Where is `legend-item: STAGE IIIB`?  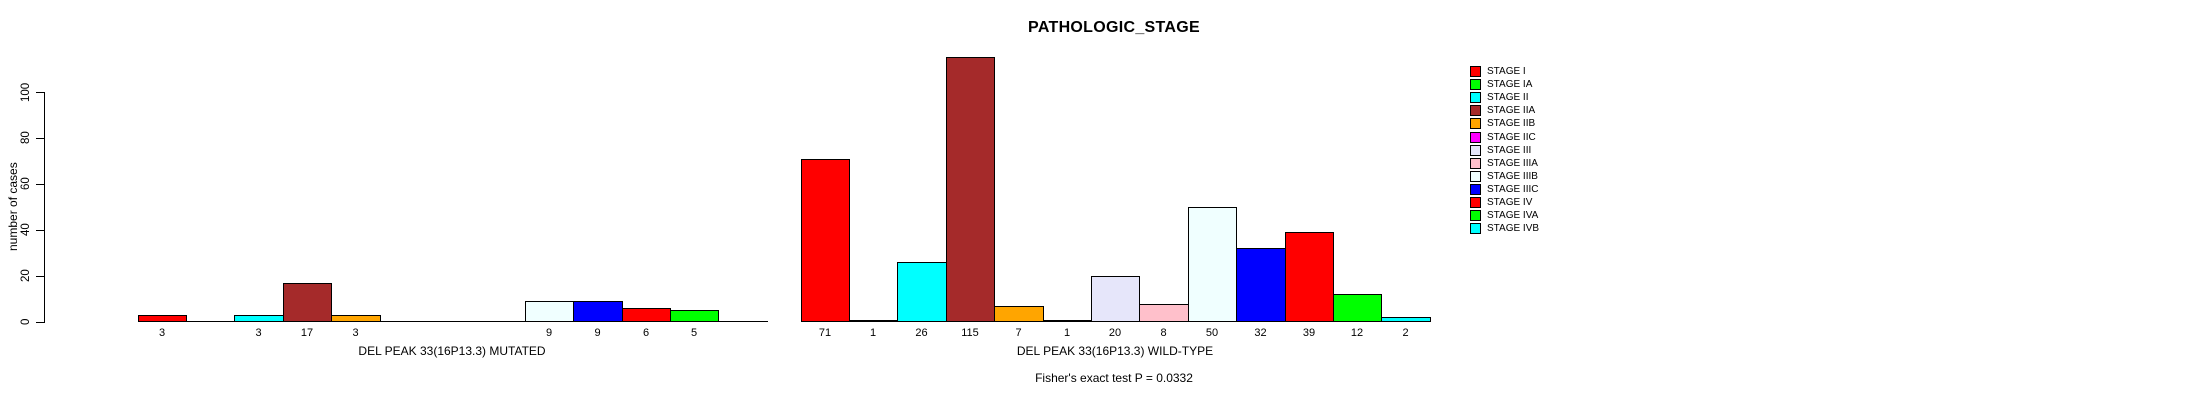 legend-item: STAGE IIIB is located at coordinates (1504, 176).